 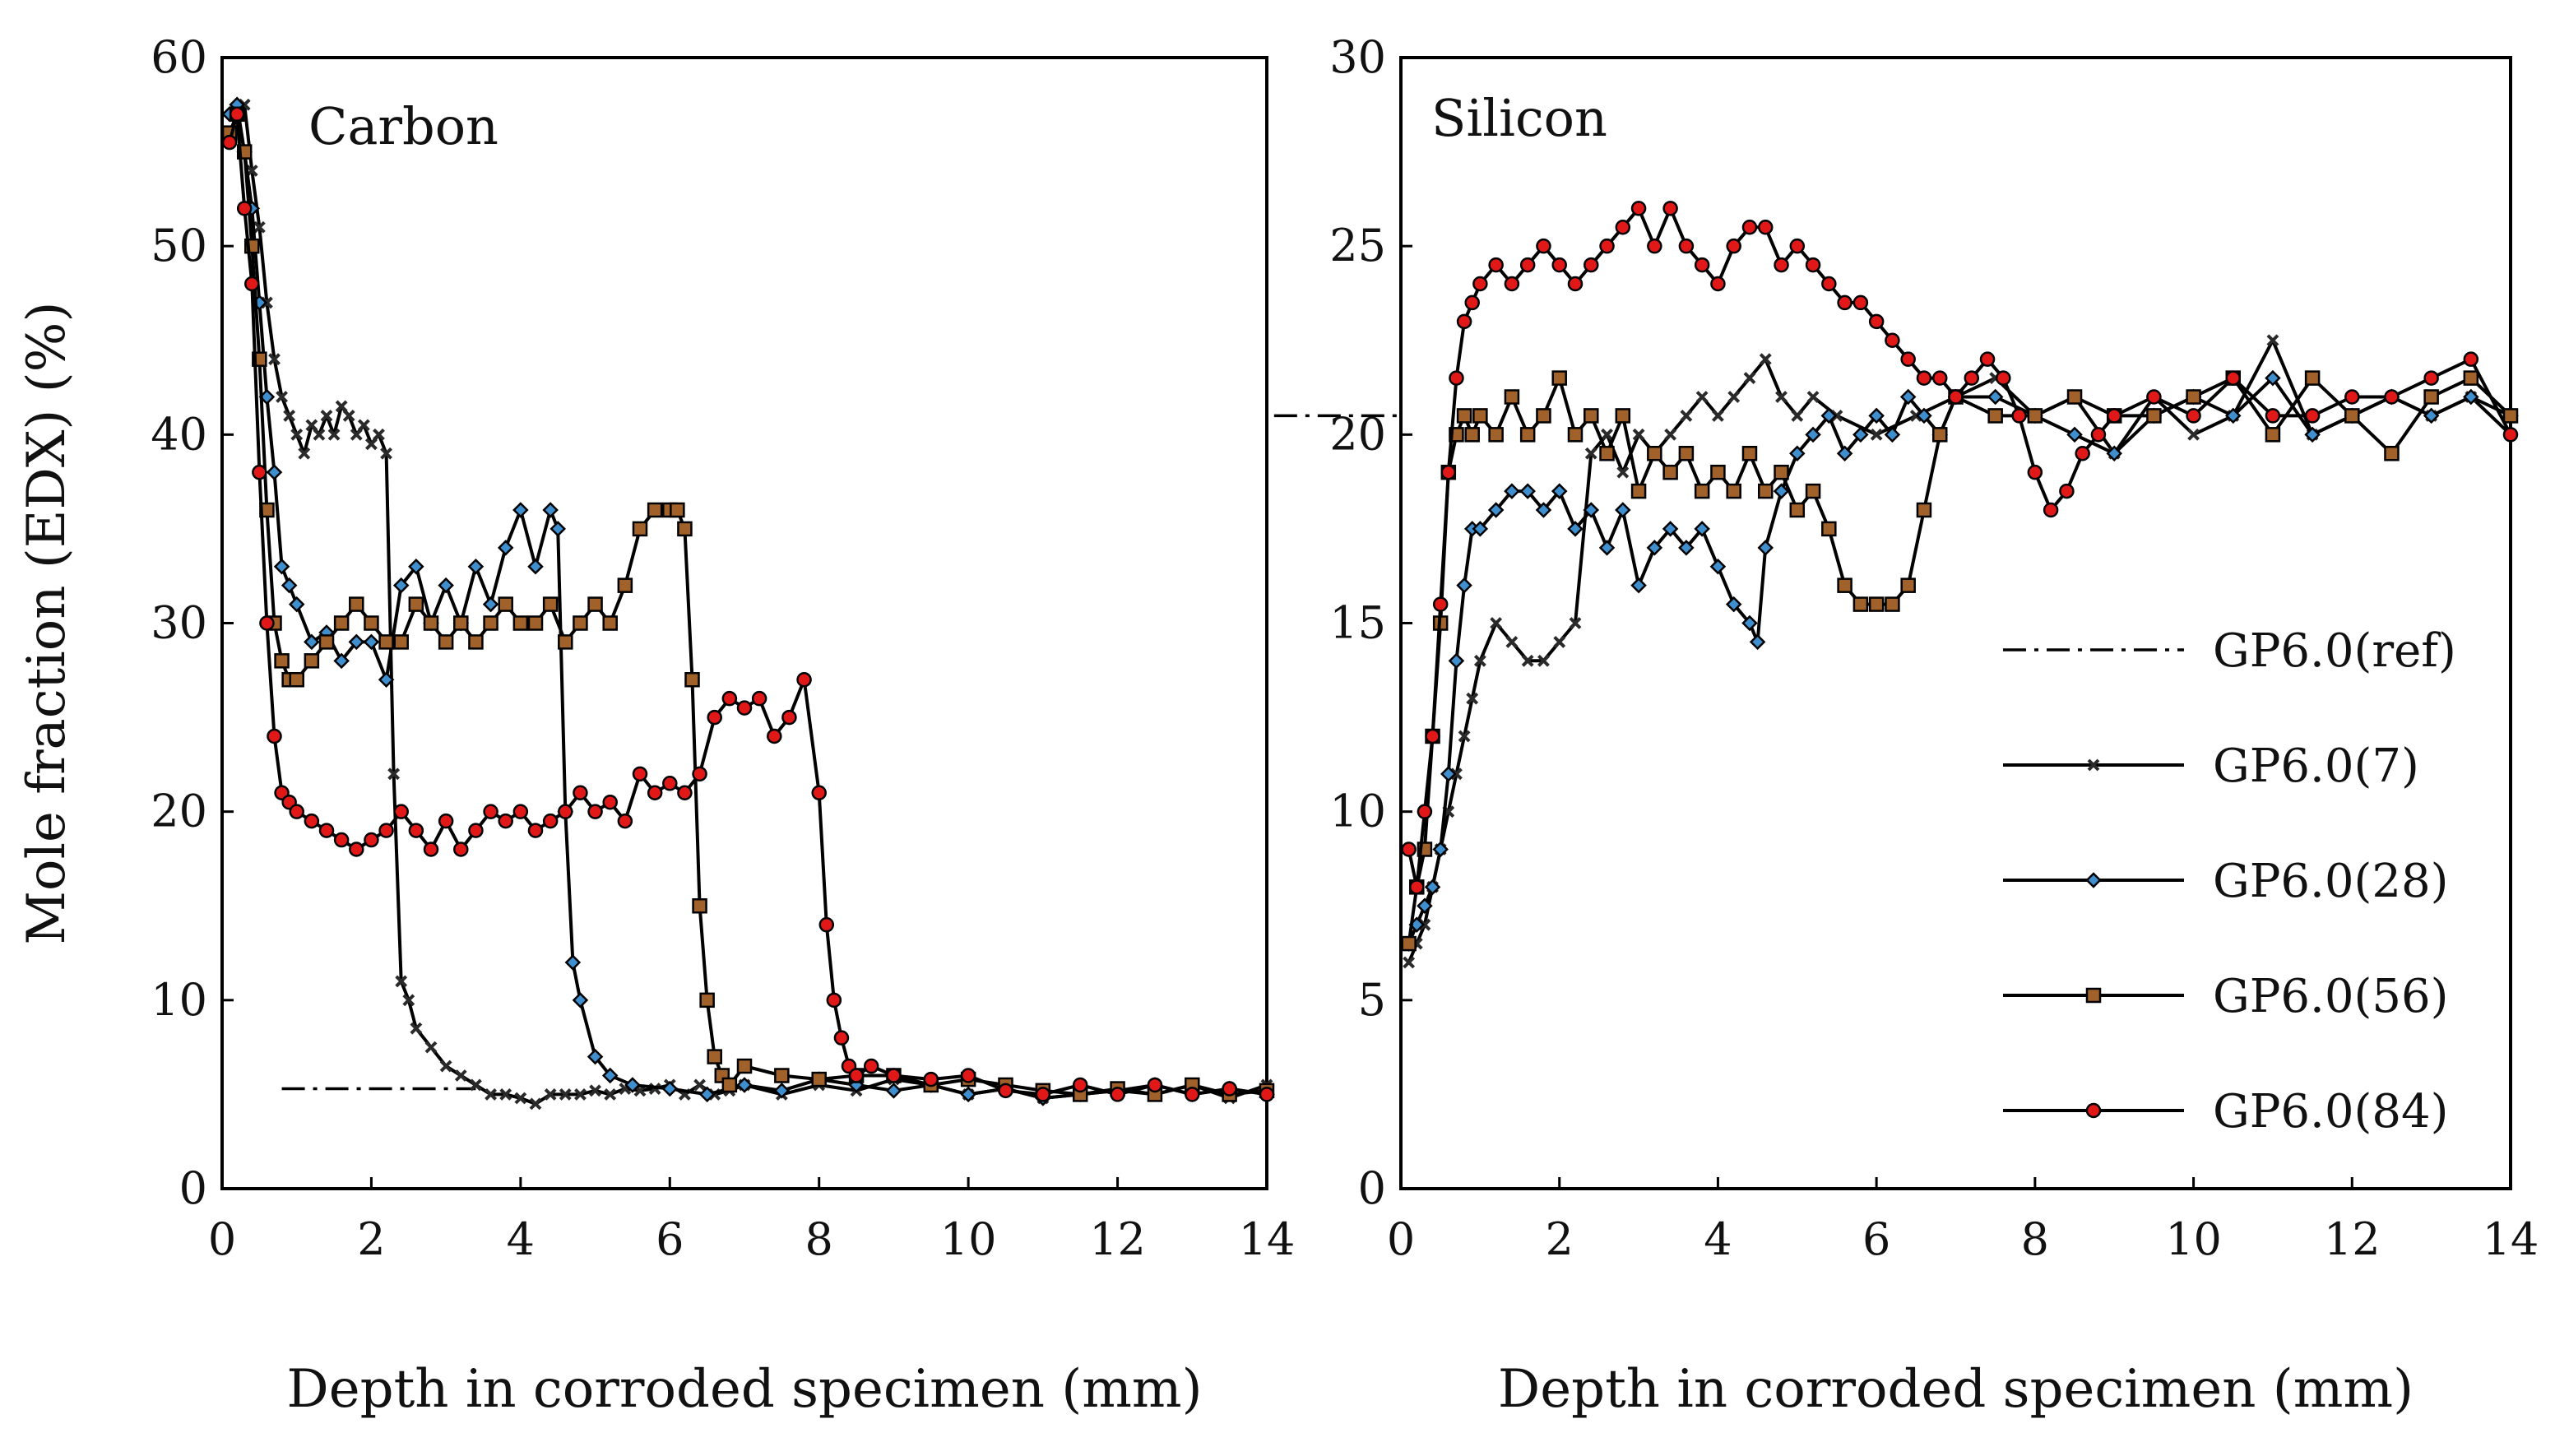 What do you see at coordinates (1519, 118) in the screenshot?
I see `panel-title: Silicon` at bounding box center [1519, 118].